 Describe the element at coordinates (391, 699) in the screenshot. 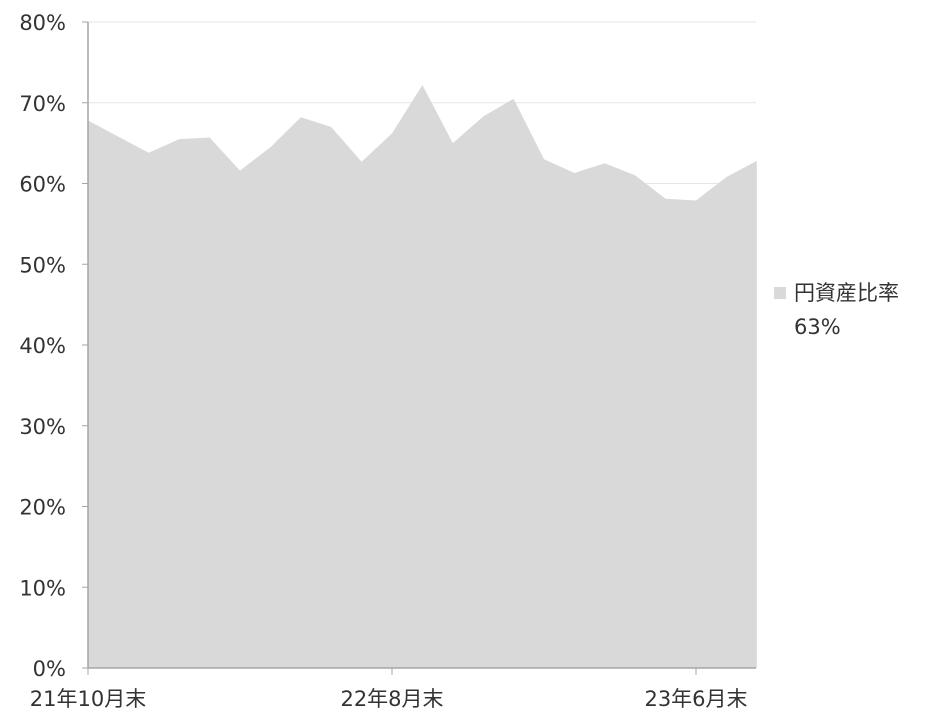

I see `x-tick-label: 22年8月末` at that location.